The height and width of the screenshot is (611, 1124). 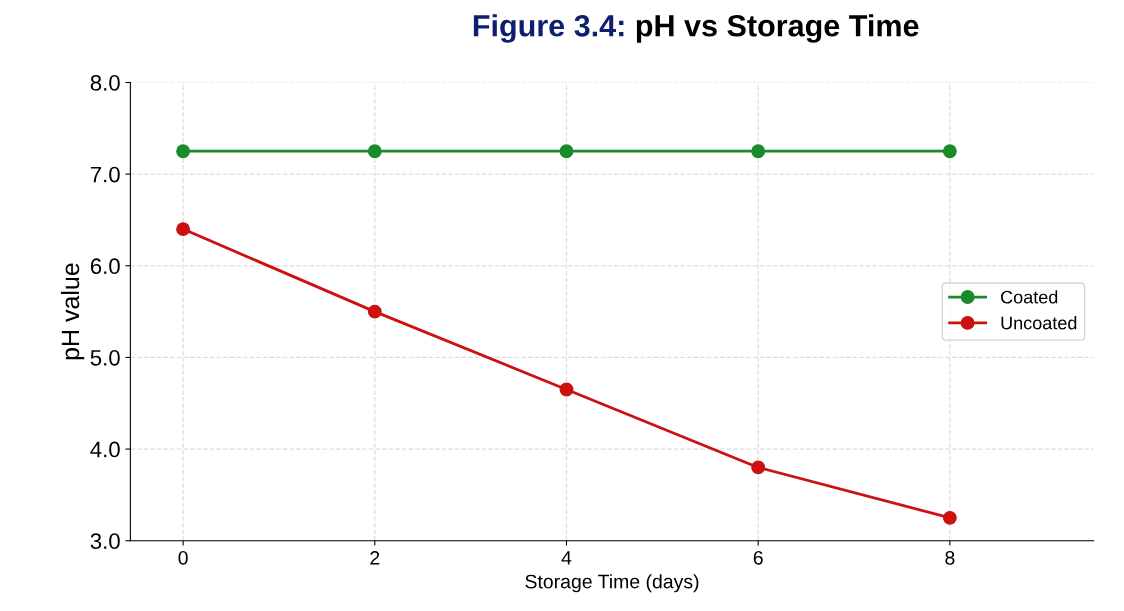 What do you see at coordinates (696, 28) in the screenshot?
I see `chart-title: Figure 3.4: pH vs Storage Time` at bounding box center [696, 28].